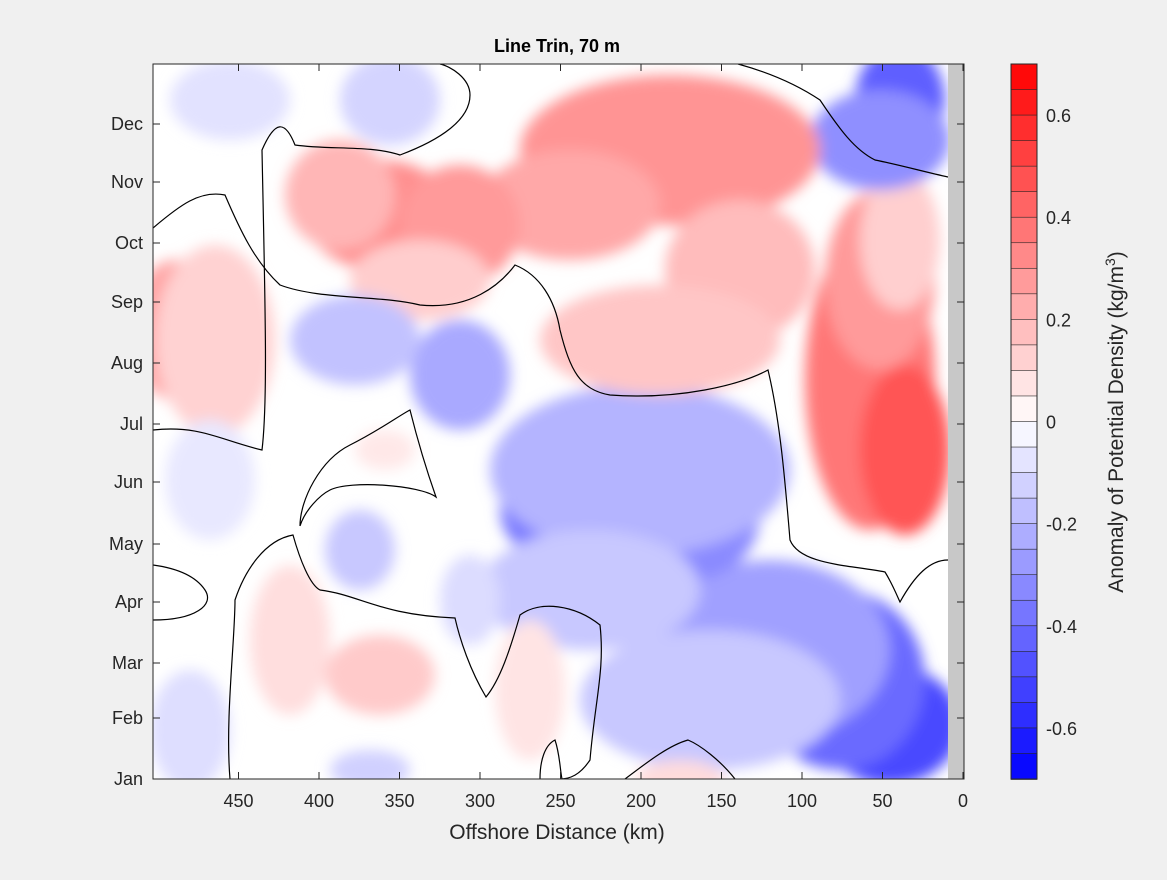  Describe the element at coordinates (560, 801) in the screenshot. I see `x-tick-label: 250` at that location.